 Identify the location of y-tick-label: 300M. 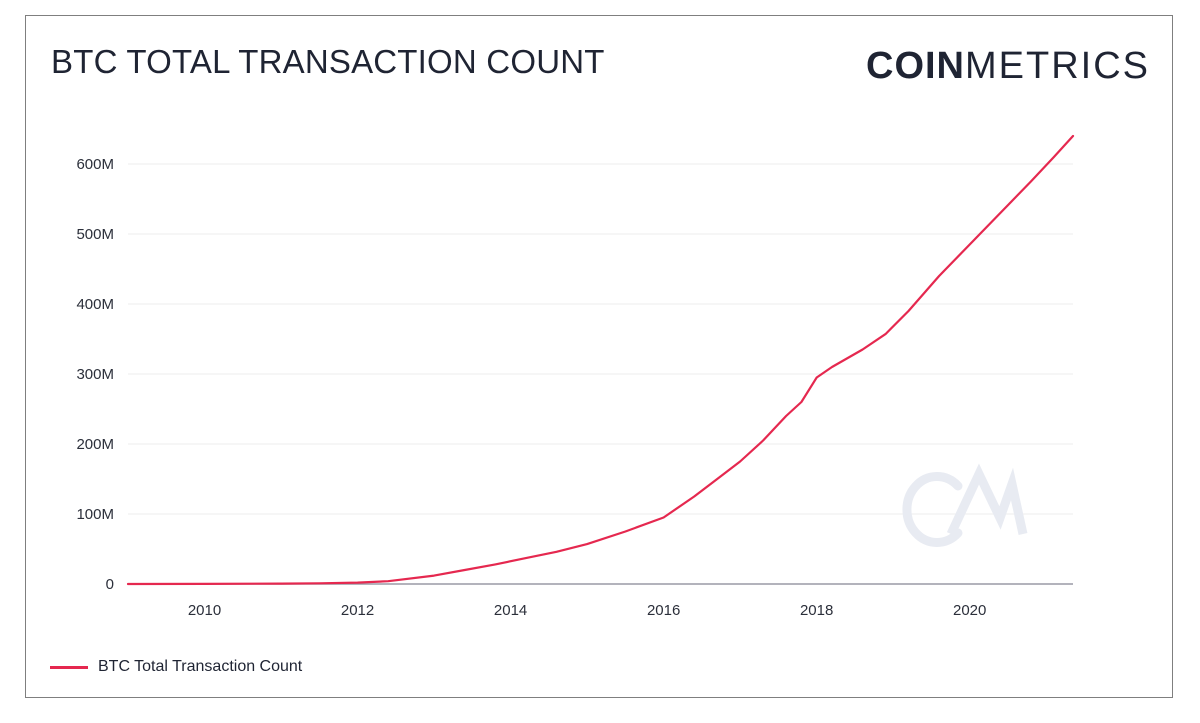
(95, 374).